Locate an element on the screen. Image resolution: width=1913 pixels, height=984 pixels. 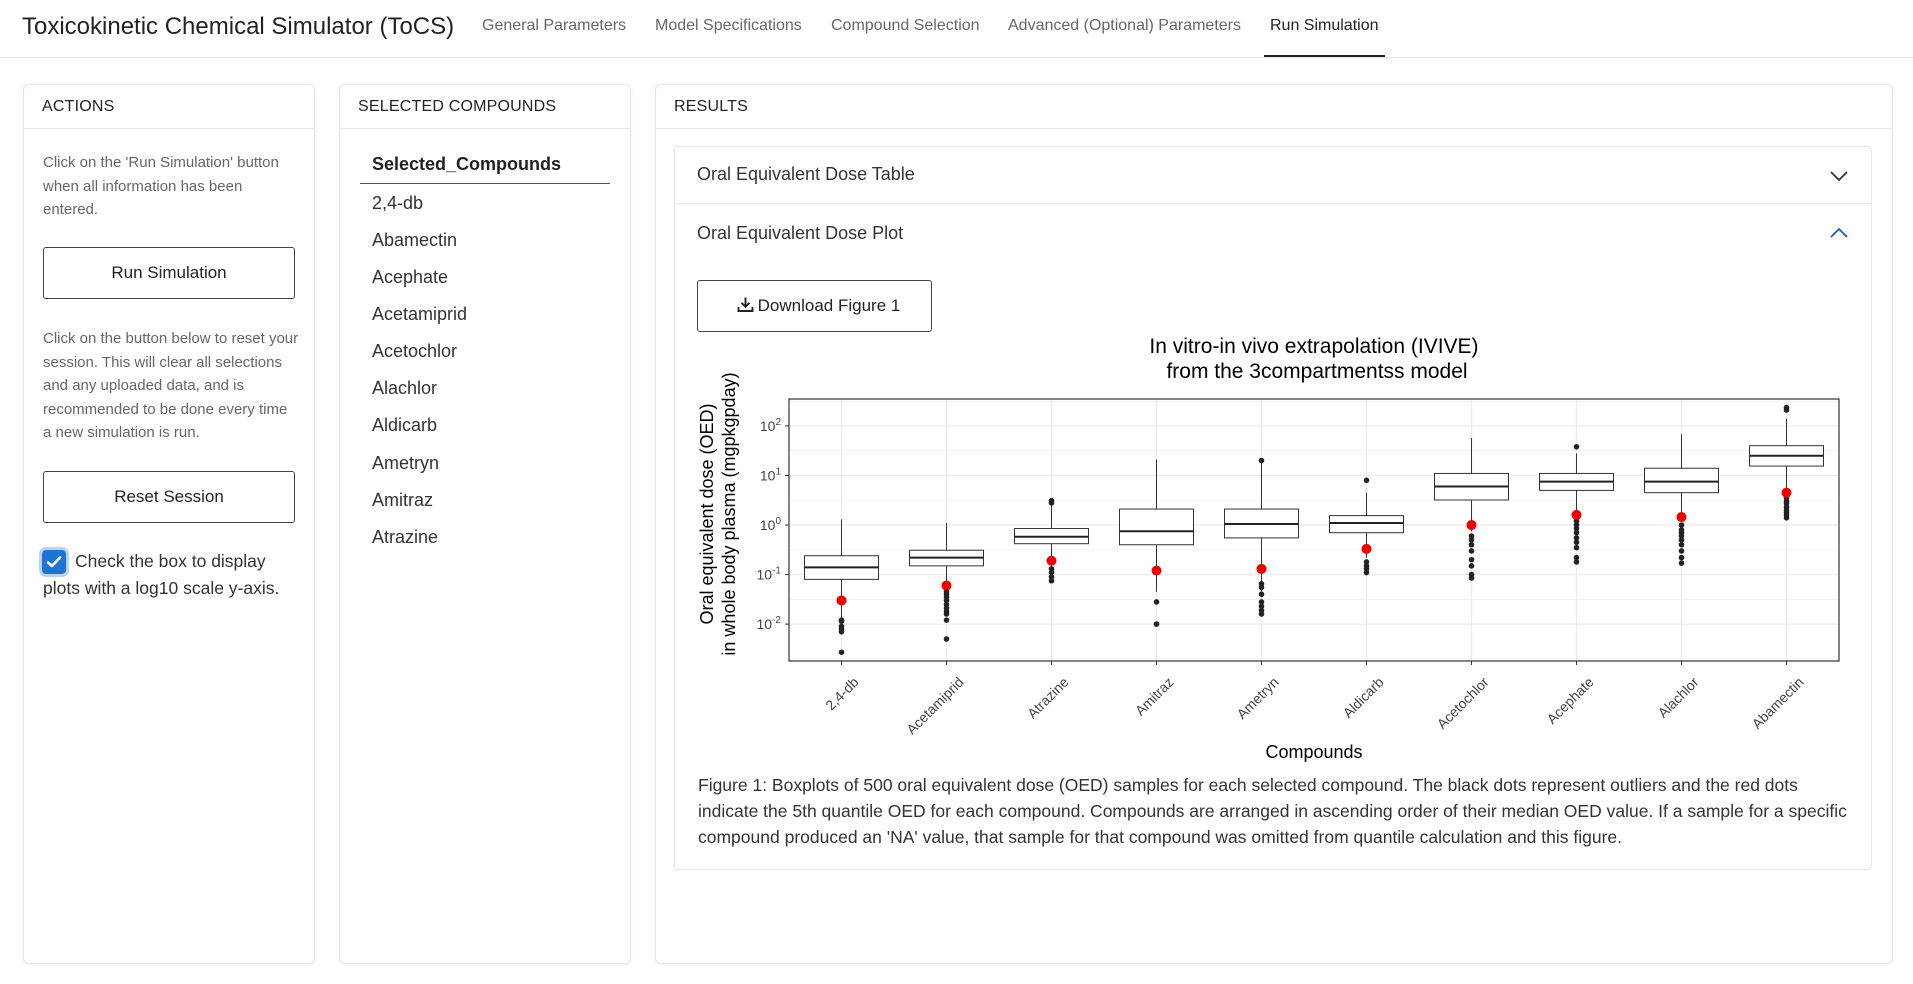
x-tick-label: 2,4-db is located at coordinates (842, 694).